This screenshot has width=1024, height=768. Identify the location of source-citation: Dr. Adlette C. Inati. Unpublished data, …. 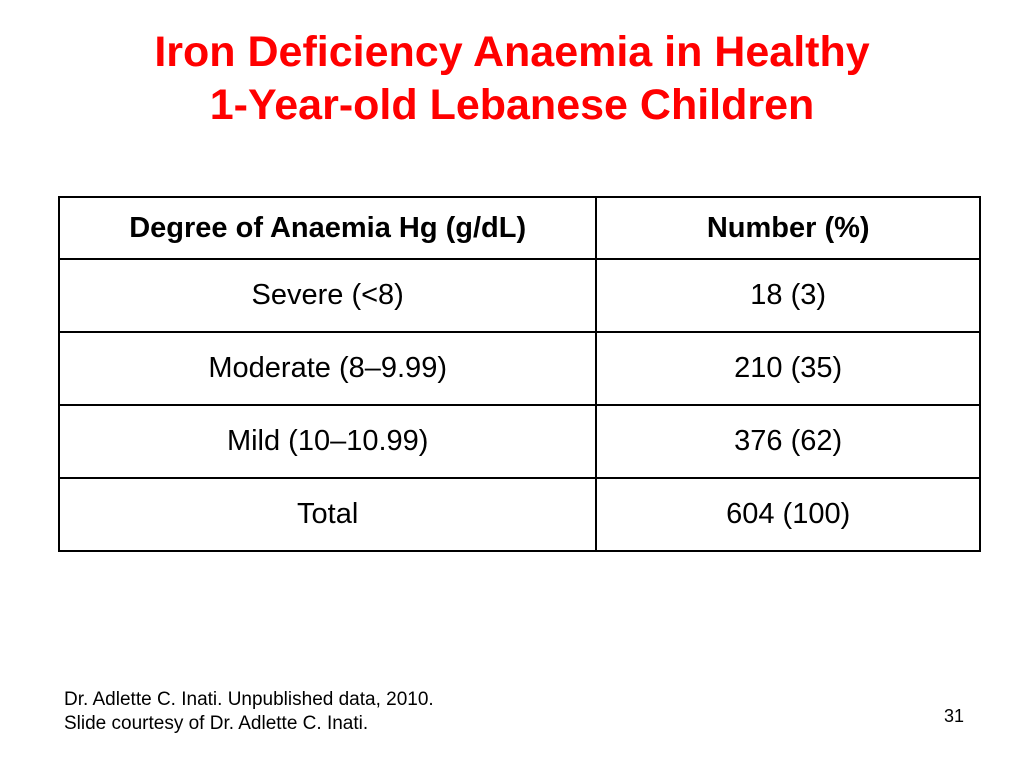
(249, 712).